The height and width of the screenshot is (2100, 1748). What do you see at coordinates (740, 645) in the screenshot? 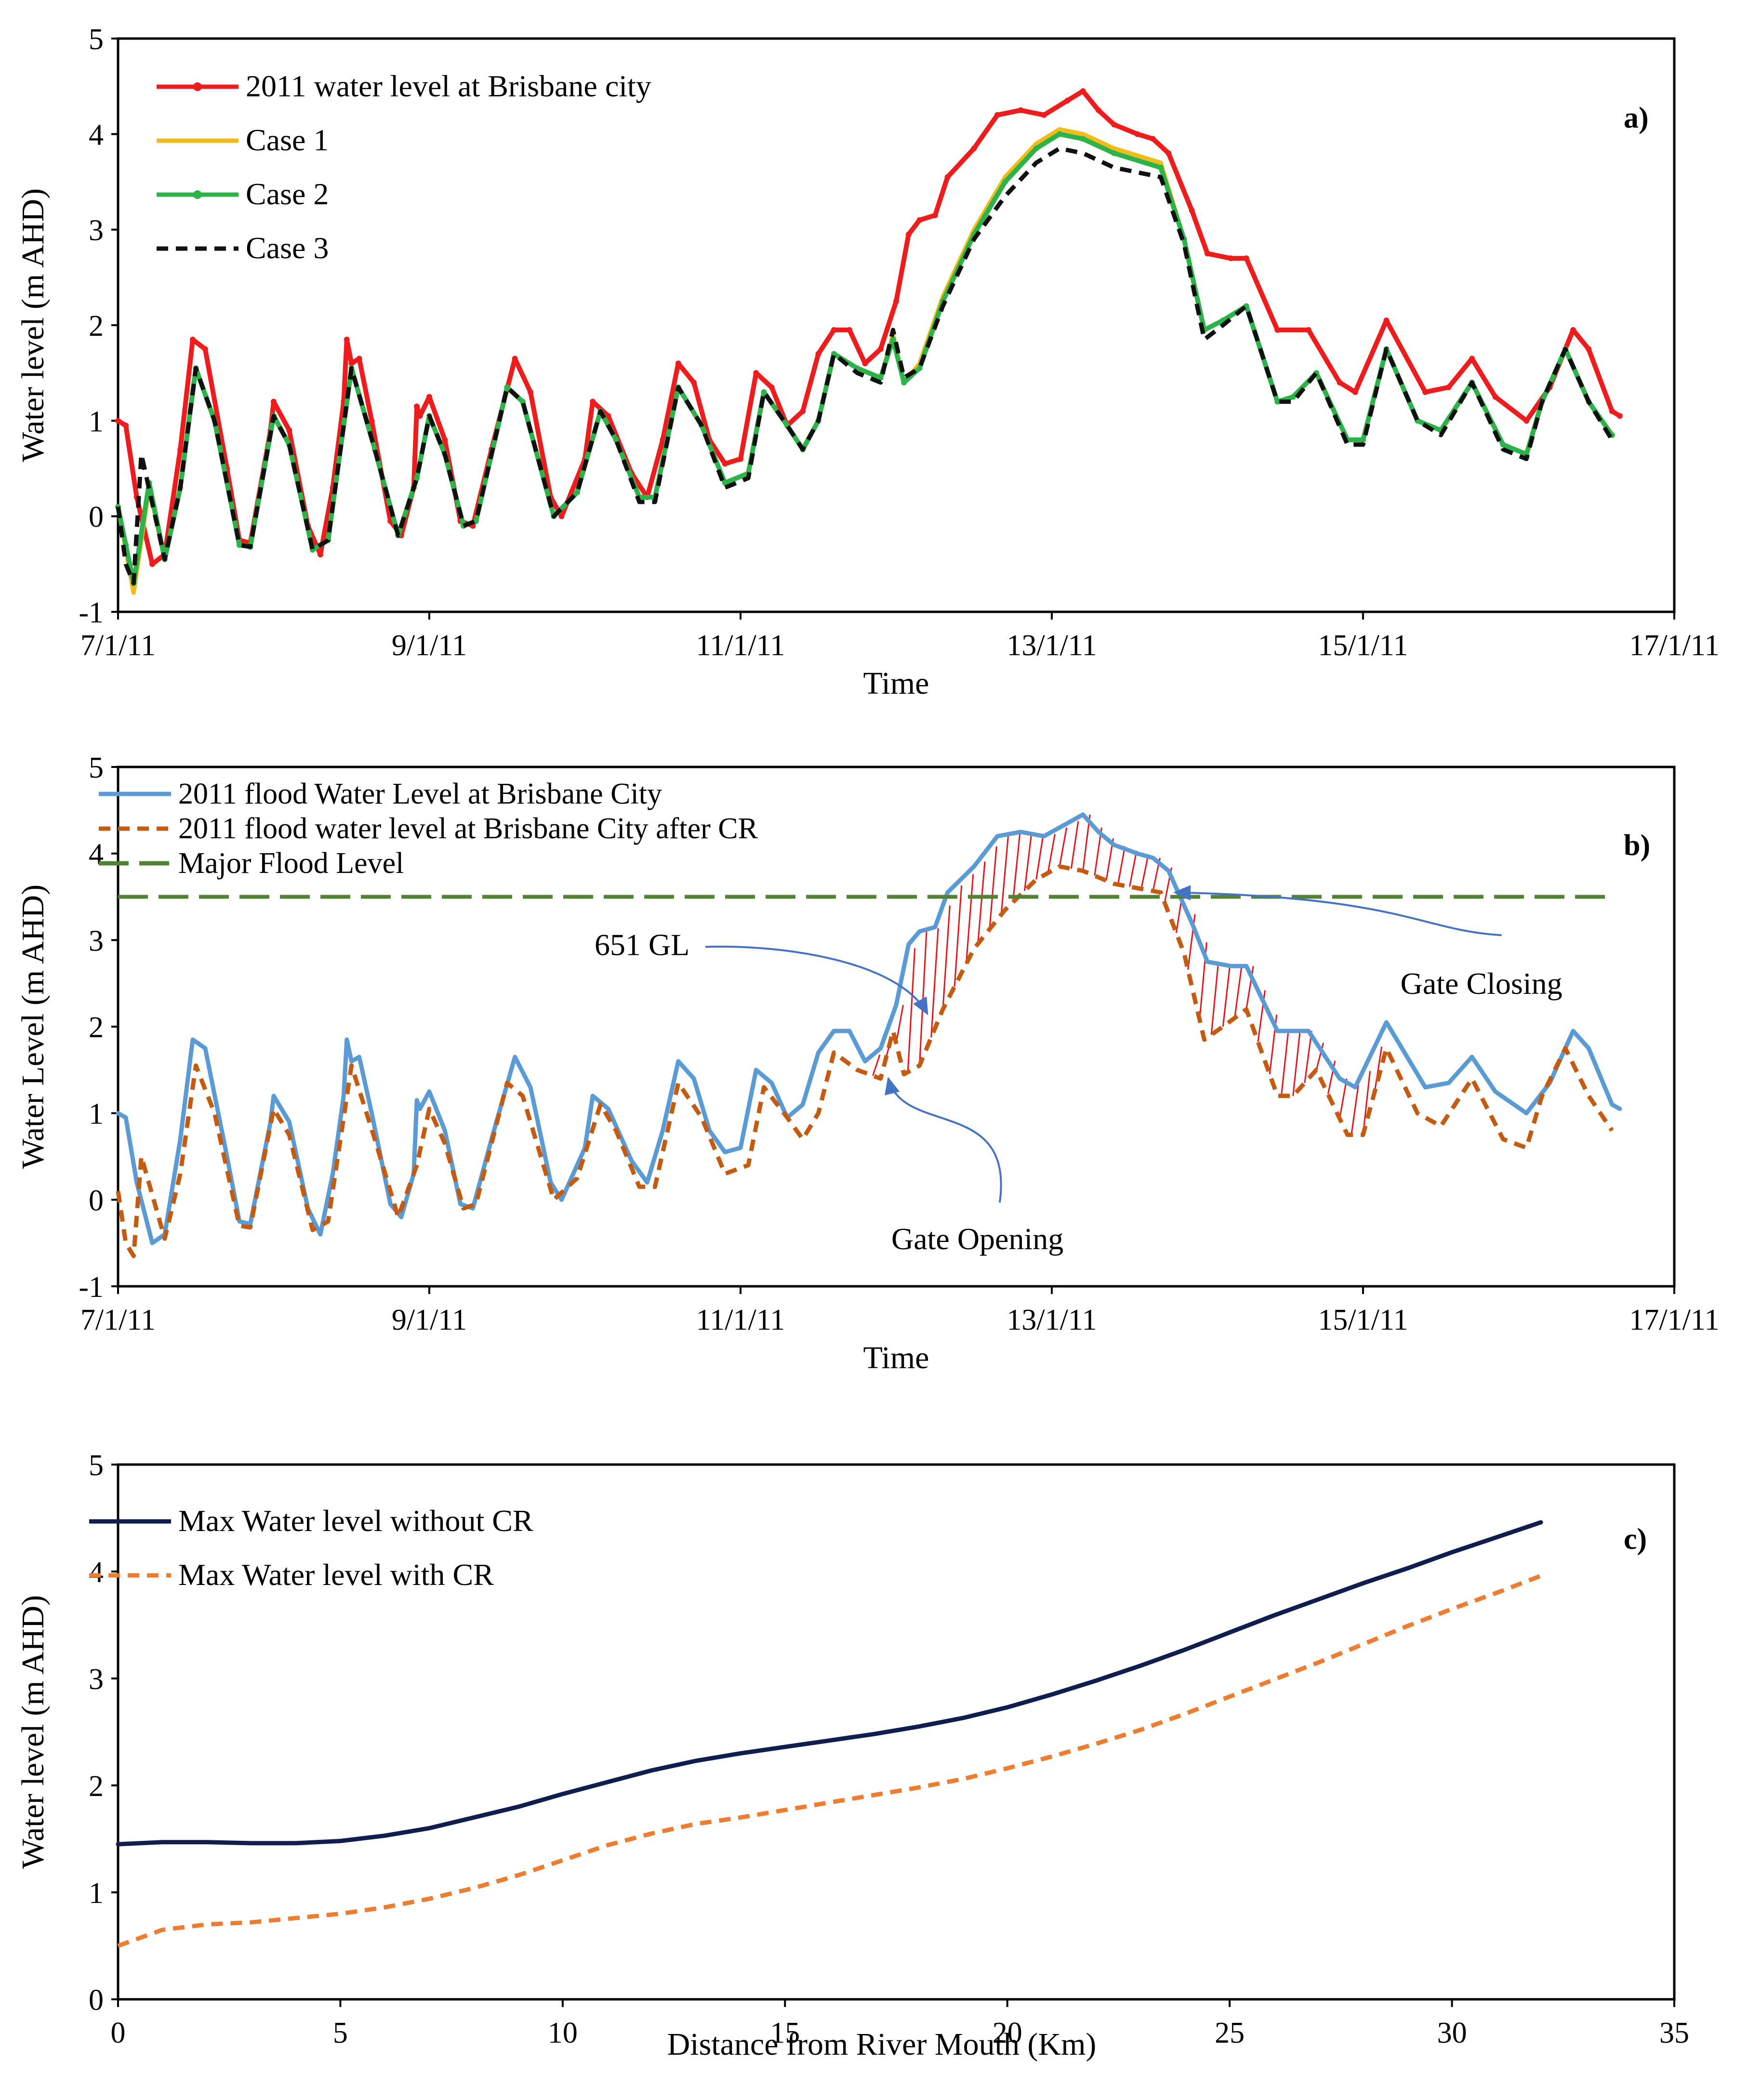
I see `x-tick-label: 11/1/11` at bounding box center [740, 645].